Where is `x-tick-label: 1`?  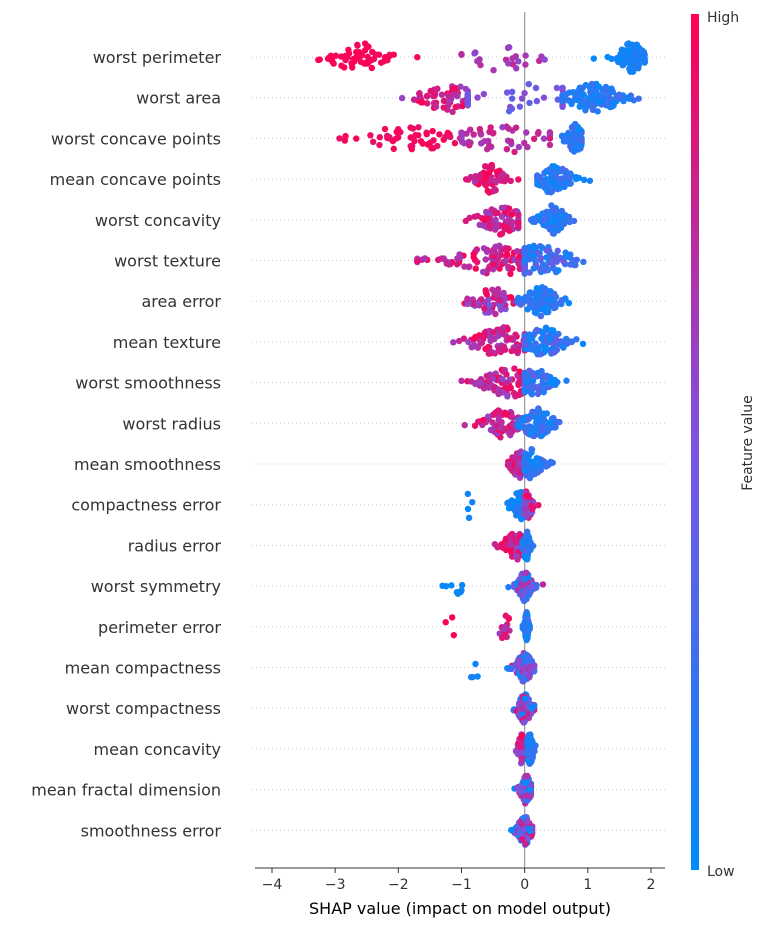 x-tick-label: 1 is located at coordinates (587, 885).